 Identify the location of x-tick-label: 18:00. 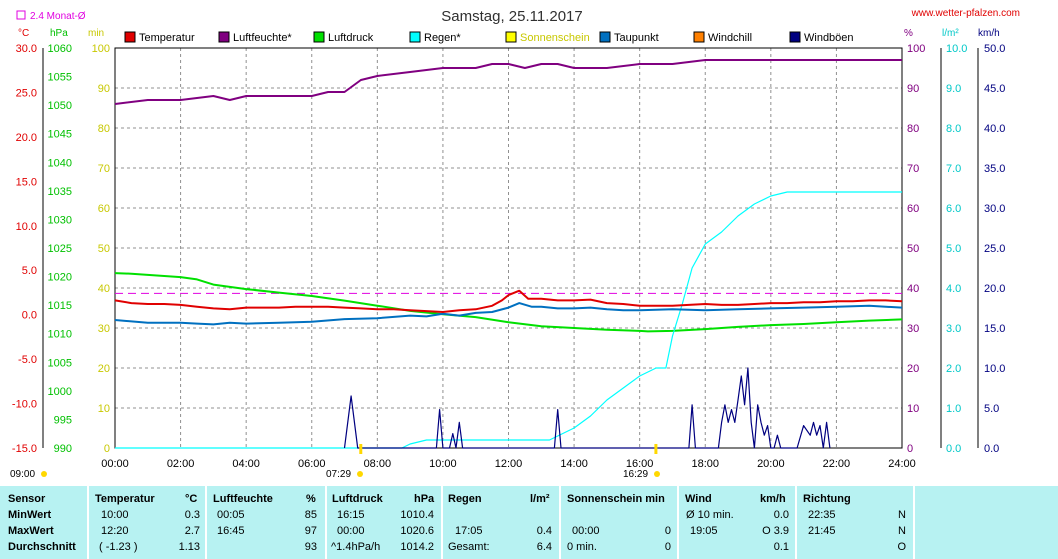
(705, 464).